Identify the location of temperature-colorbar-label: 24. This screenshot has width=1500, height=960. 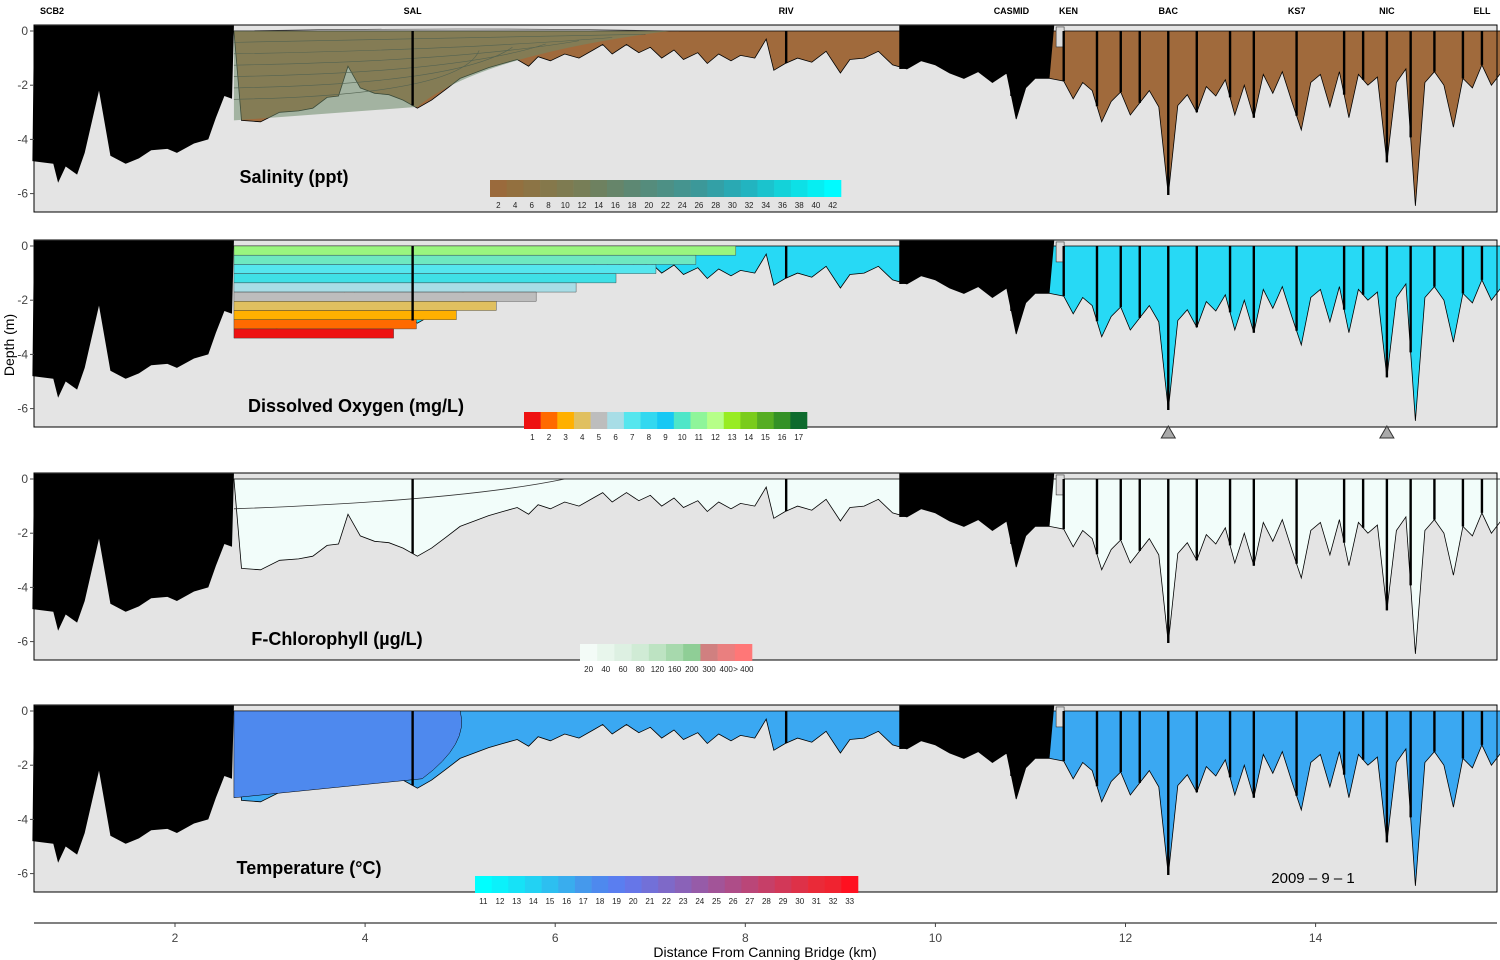
(699, 901).